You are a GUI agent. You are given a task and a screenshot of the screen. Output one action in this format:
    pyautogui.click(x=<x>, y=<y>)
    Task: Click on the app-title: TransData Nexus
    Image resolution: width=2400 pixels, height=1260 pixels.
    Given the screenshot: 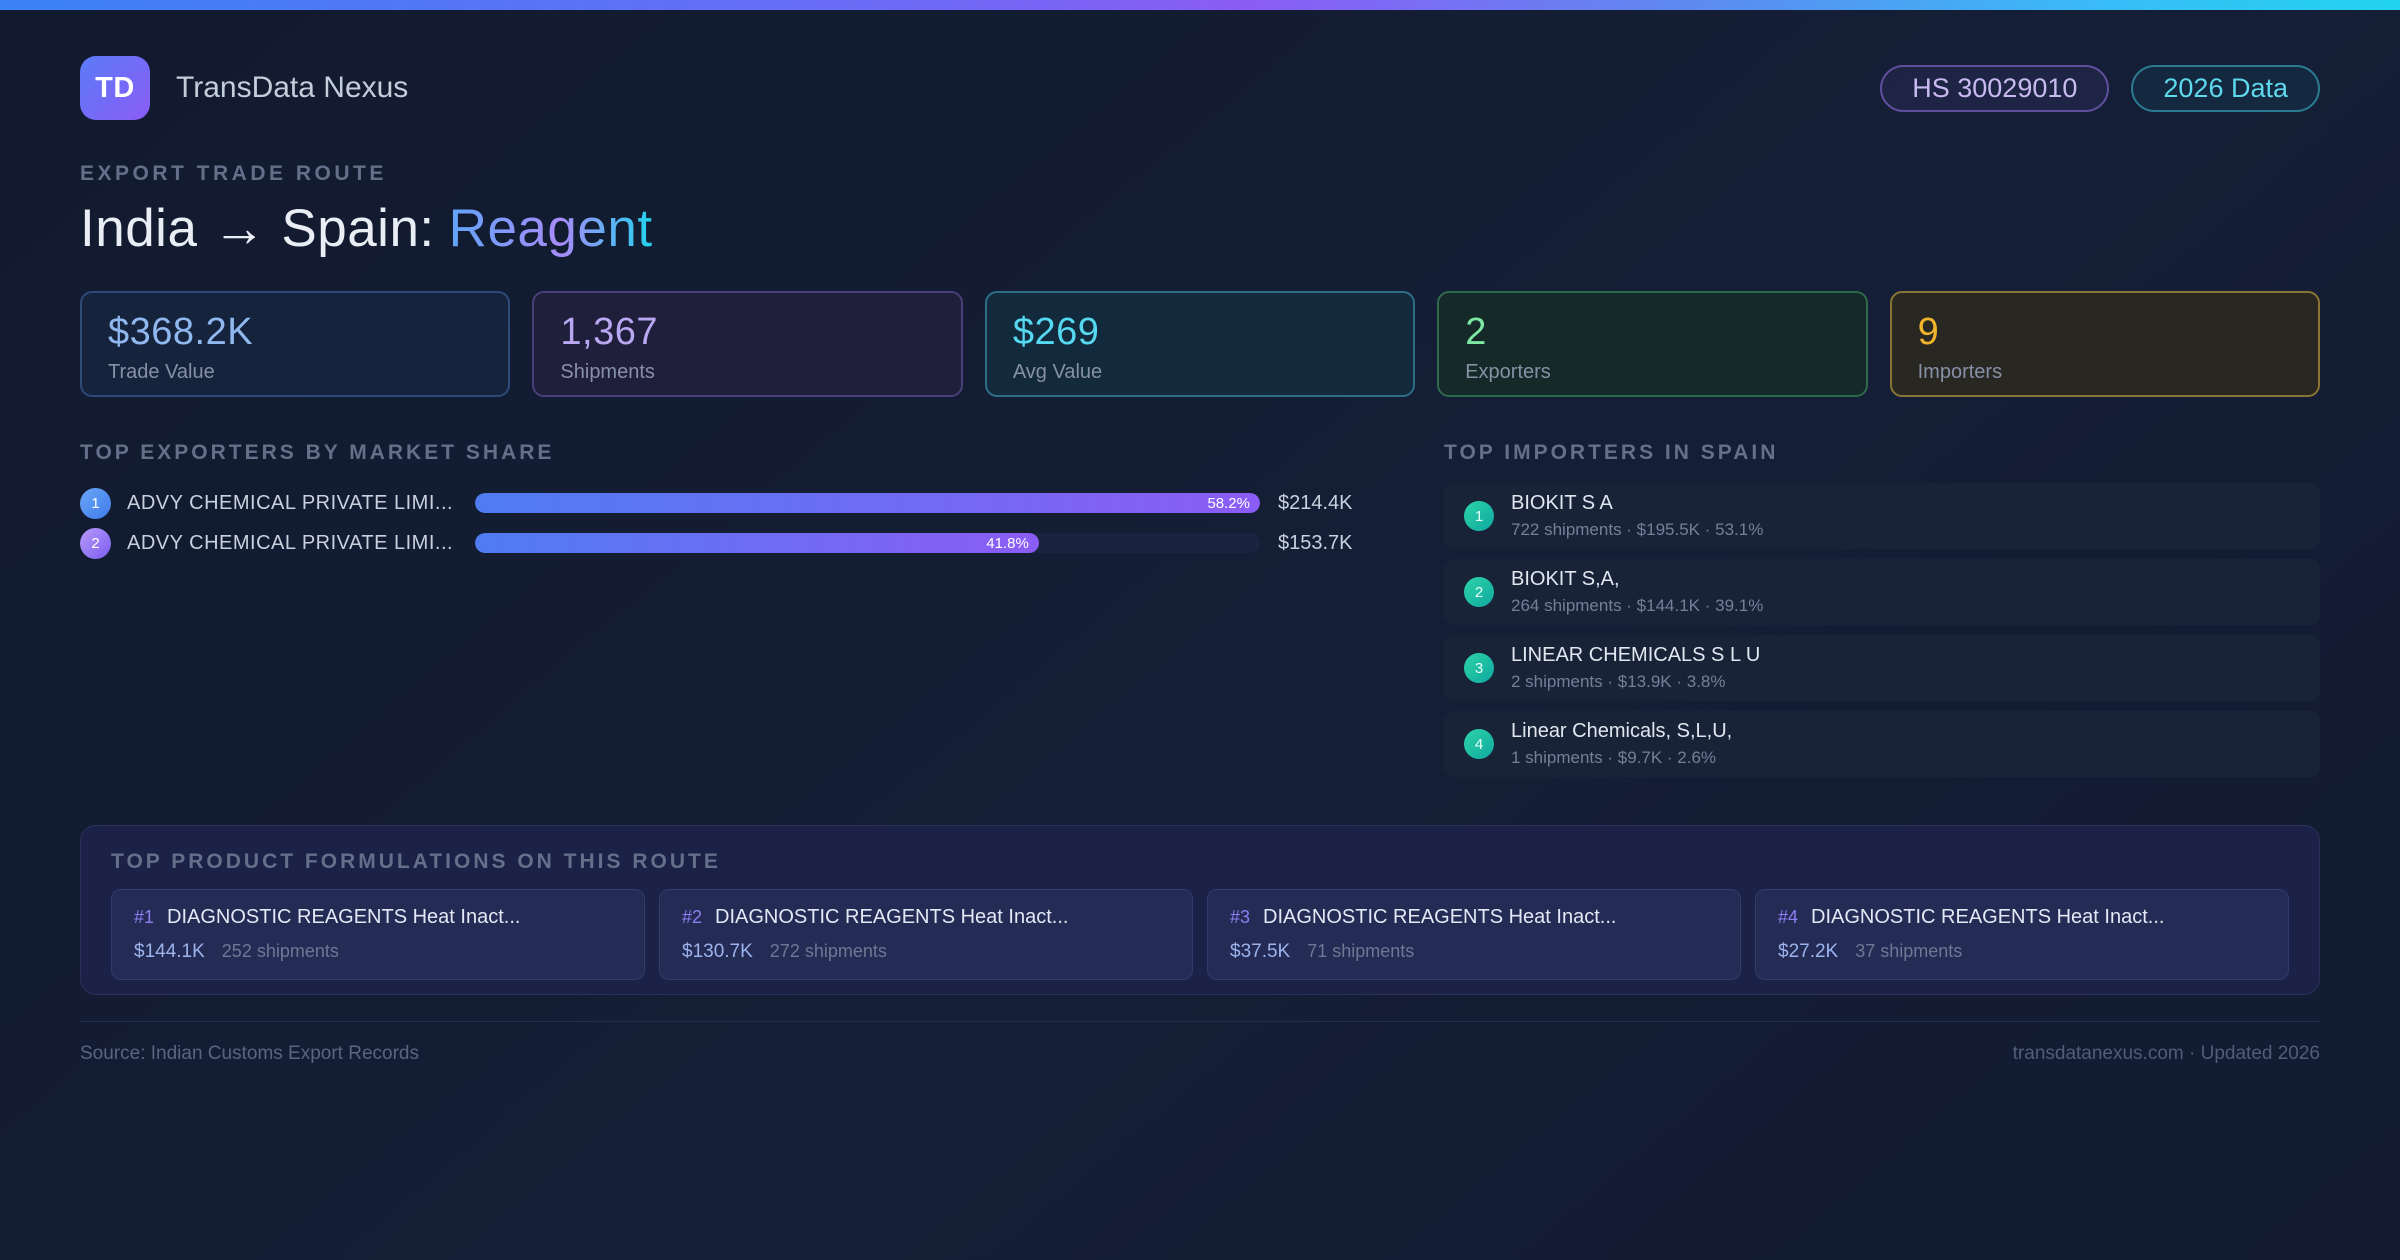 What is the action you would take?
    pyautogui.click(x=292, y=87)
    